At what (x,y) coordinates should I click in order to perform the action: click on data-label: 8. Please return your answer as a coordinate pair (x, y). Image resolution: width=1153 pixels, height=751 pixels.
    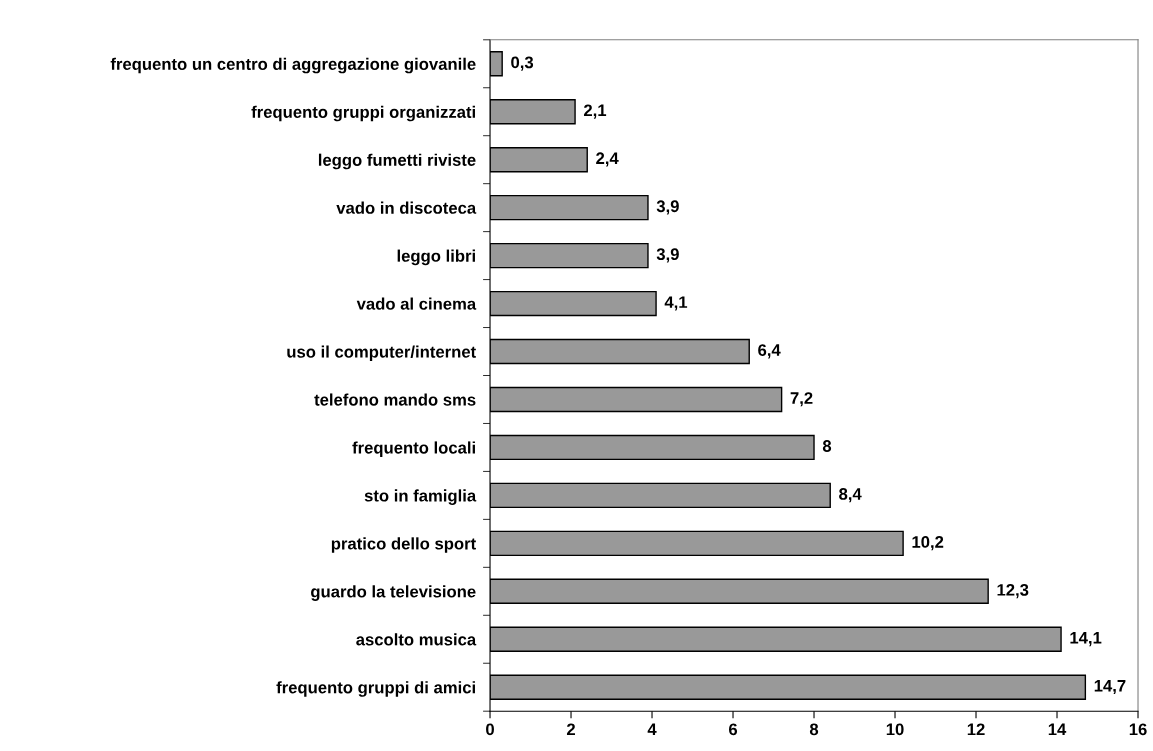
    Looking at the image, I should click on (827, 446).